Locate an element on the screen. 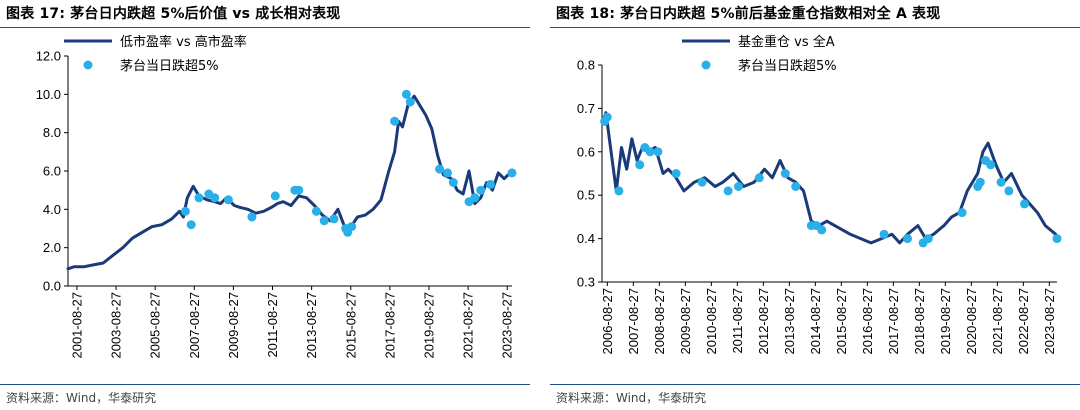 This screenshot has height=410, width=1080. y-tick-label: 10.0 is located at coordinates (48, 94).